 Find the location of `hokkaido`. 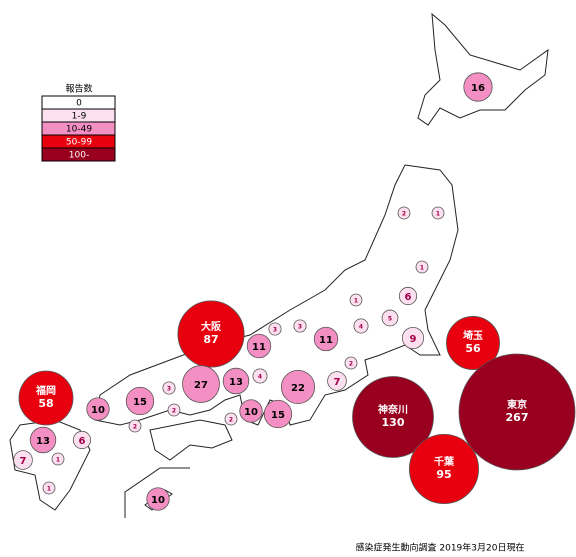

hokkaido is located at coordinates (483, 69).